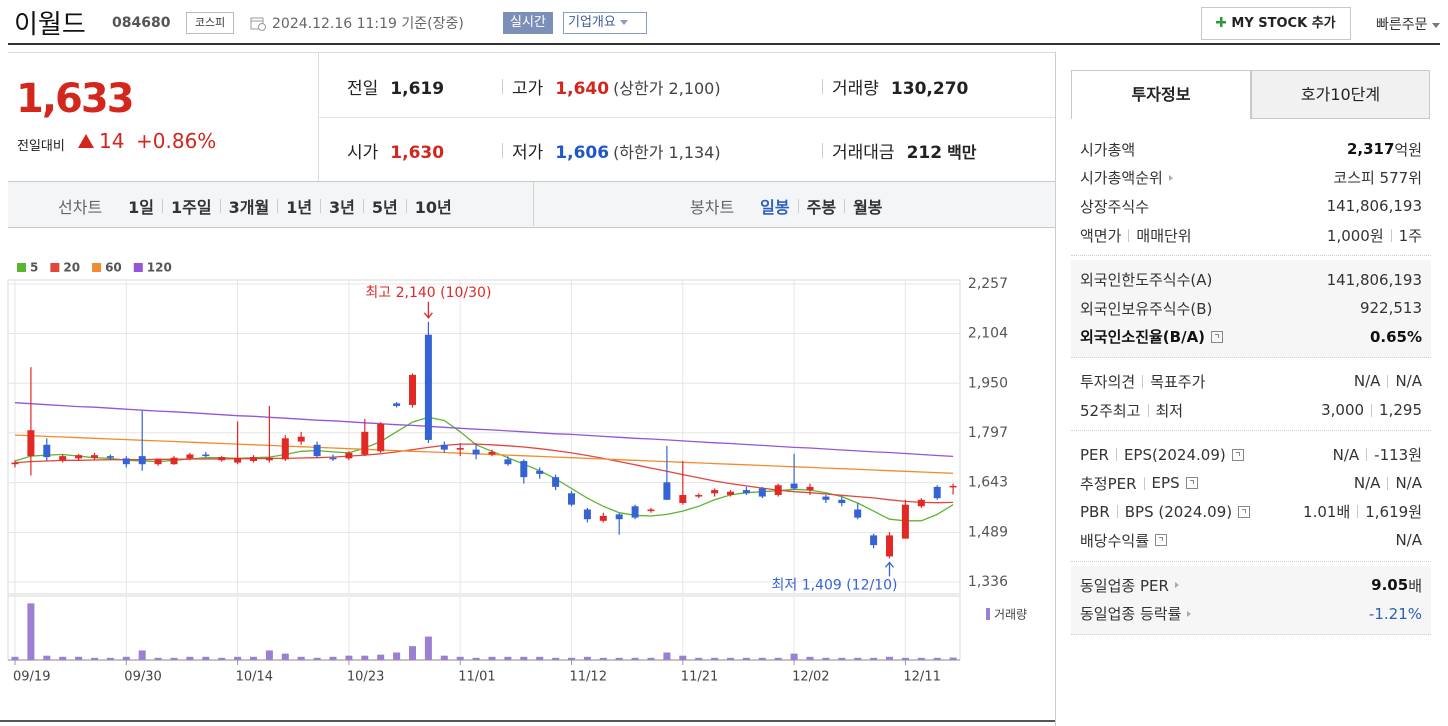 The image size is (1448, 726). Describe the element at coordinates (1408, 24) in the screenshot. I see `quick-order: 빠른주문` at that location.